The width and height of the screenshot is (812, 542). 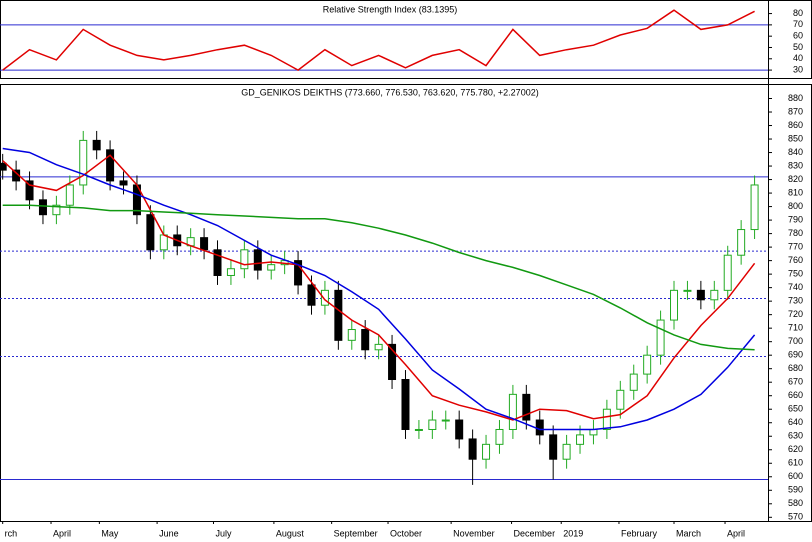 What do you see at coordinates (795, 260) in the screenshot?
I see `y-tick-label: 760` at bounding box center [795, 260].